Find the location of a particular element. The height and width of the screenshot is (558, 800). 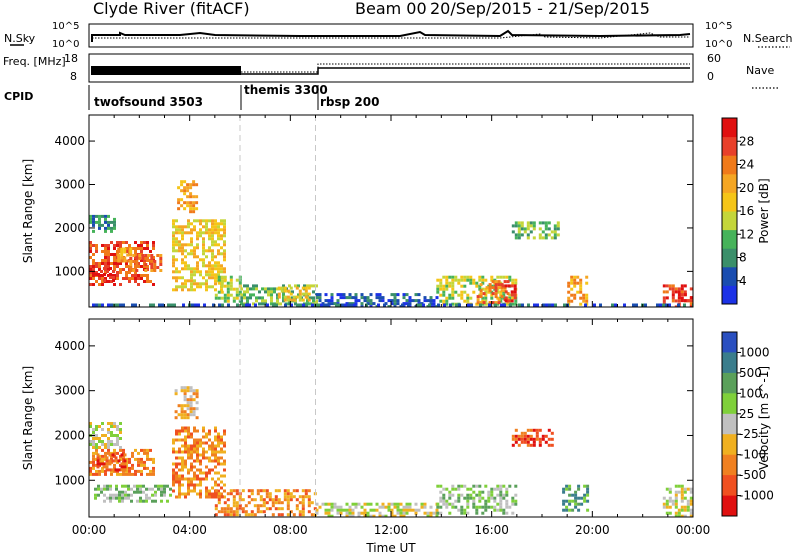

velocity-colorbar-swatch is located at coordinates (729, 445).